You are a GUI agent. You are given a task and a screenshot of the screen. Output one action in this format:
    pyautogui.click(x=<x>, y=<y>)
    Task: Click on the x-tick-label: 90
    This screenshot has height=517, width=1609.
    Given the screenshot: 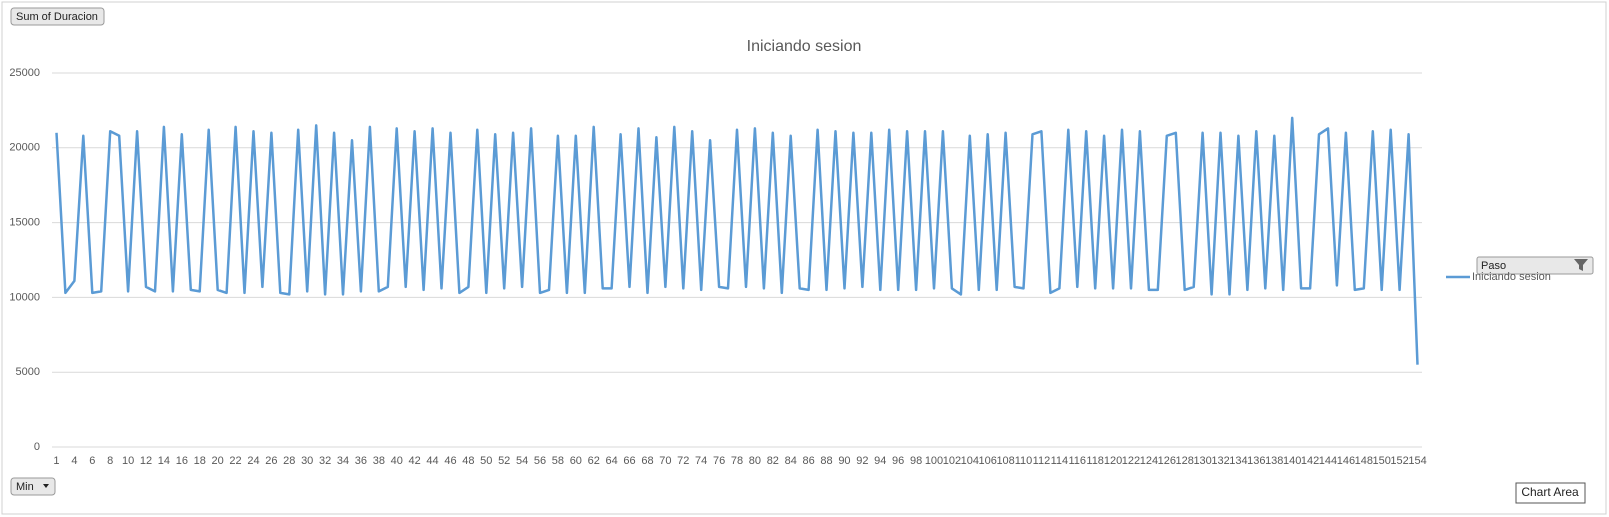 What is the action you would take?
    pyautogui.click(x=844, y=461)
    